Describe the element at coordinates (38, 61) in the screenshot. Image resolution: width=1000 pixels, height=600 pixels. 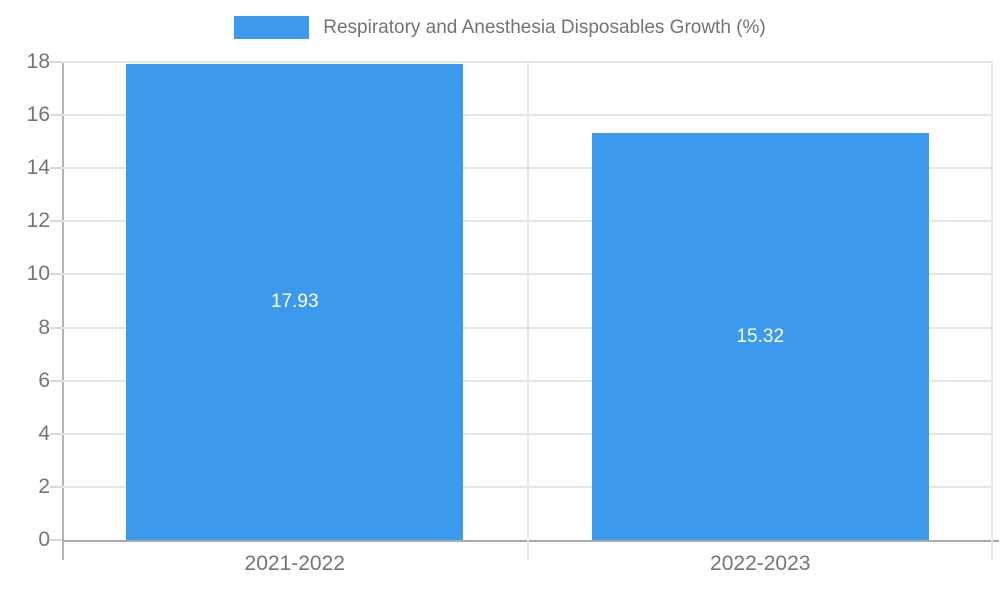
I see `y-tick-label-18: 18` at that location.